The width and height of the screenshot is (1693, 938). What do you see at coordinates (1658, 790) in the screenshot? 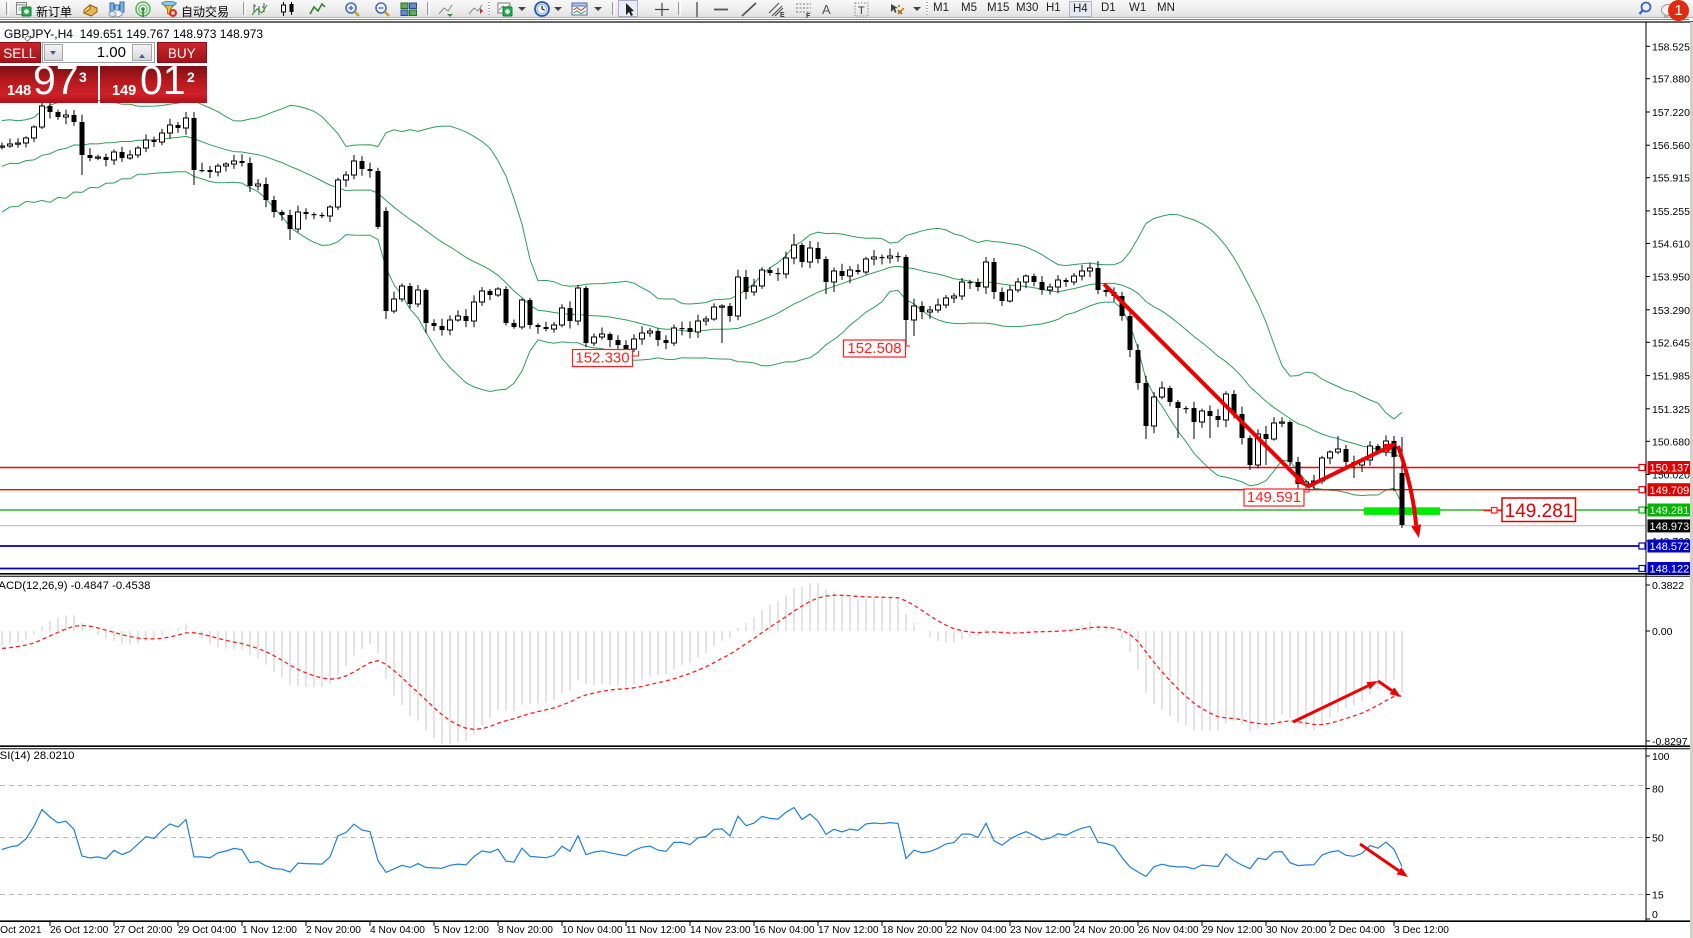
I see `svg-text: 80` at bounding box center [1658, 790].